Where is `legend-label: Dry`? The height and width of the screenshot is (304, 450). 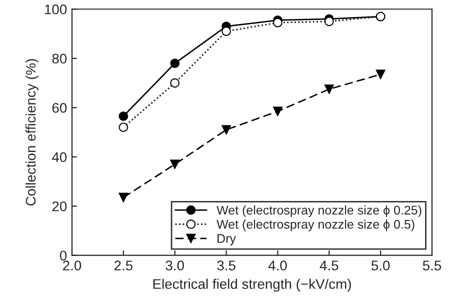 legend-label: Dry is located at coordinates (227, 240).